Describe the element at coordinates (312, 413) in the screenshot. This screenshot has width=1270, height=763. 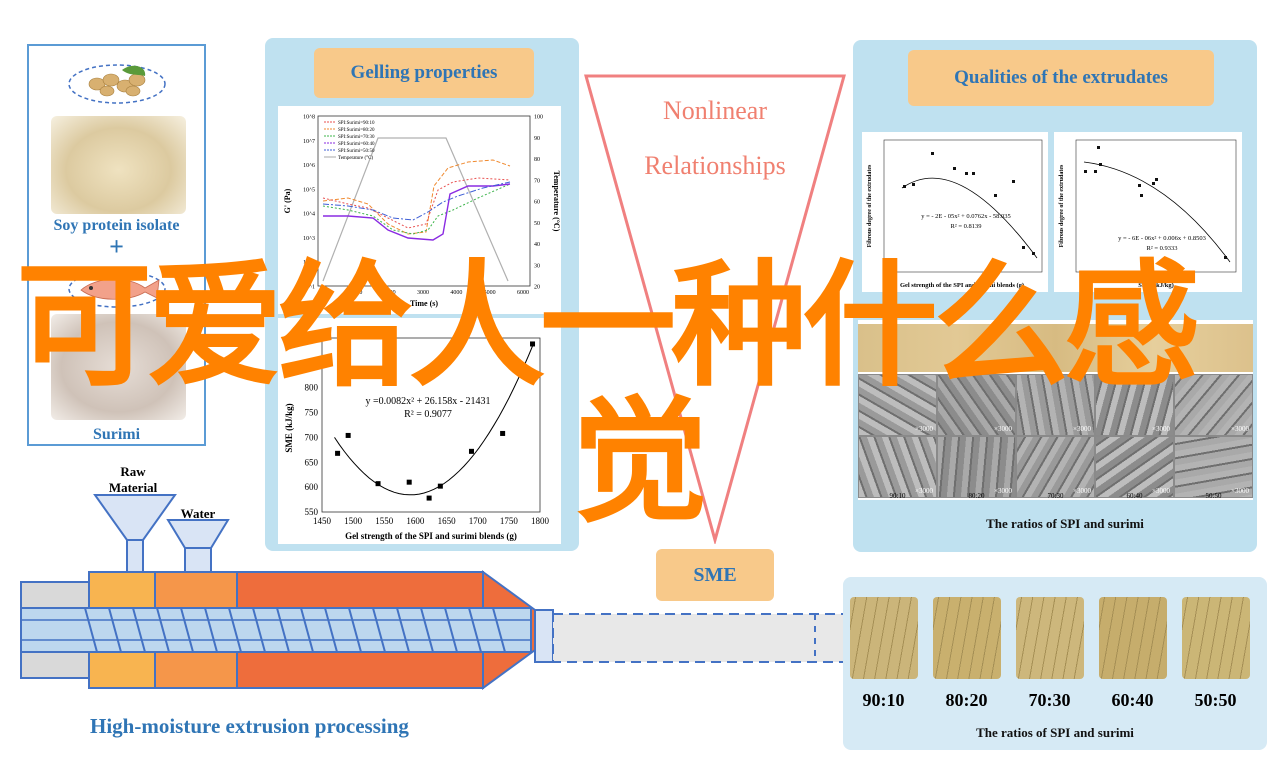
I see `sme-ytick: 750` at that location.